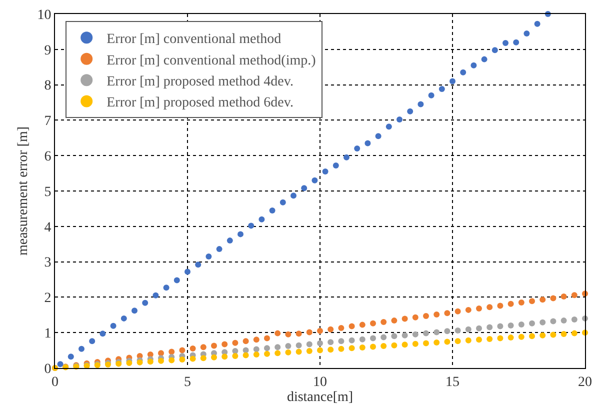 The height and width of the screenshot is (410, 600). What do you see at coordinates (200, 82) in the screenshot?
I see `legend-label: Error [m] proposed method 4dev.` at bounding box center [200, 82].